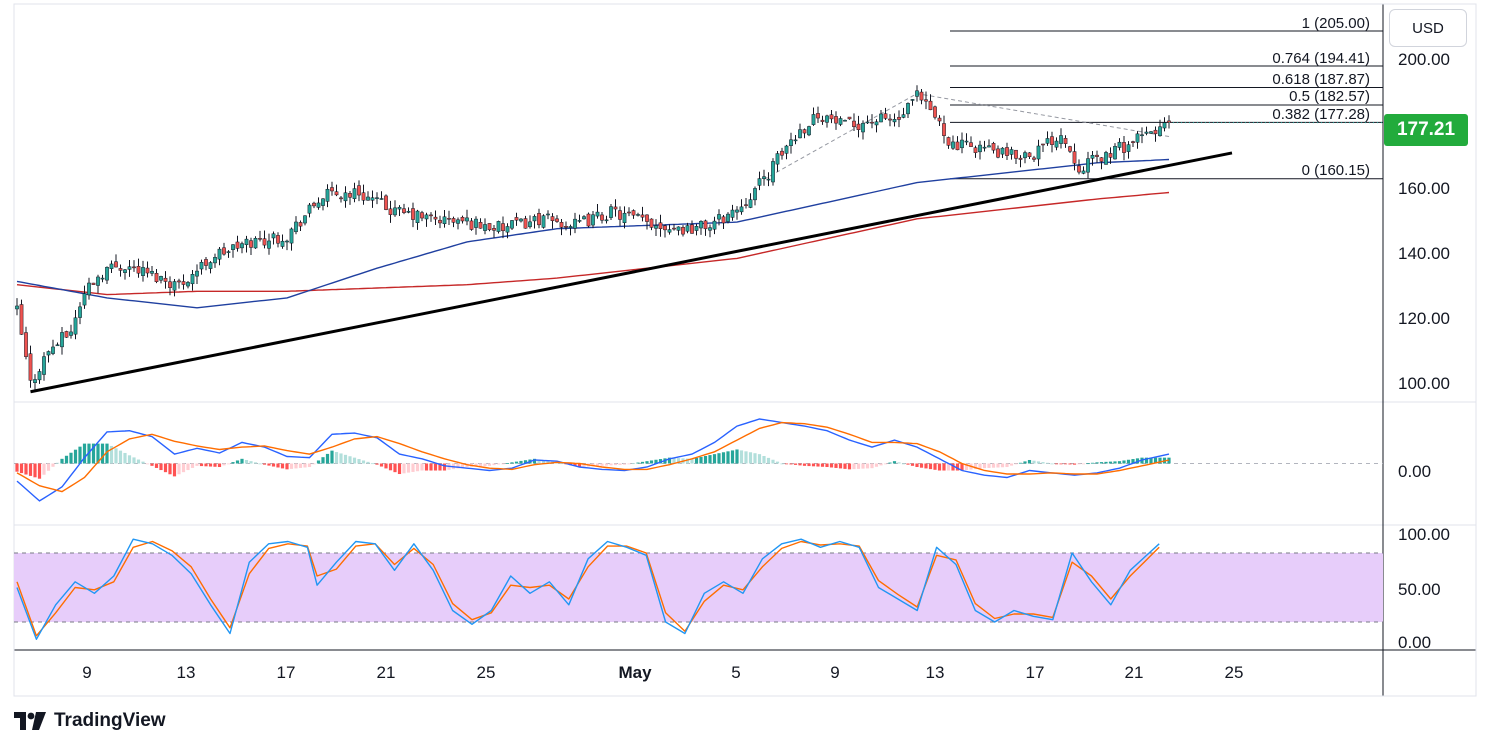 The image size is (1491, 749). What do you see at coordinates (698, 589) in the screenshot?
I see `stochastic-pane` at bounding box center [698, 589].